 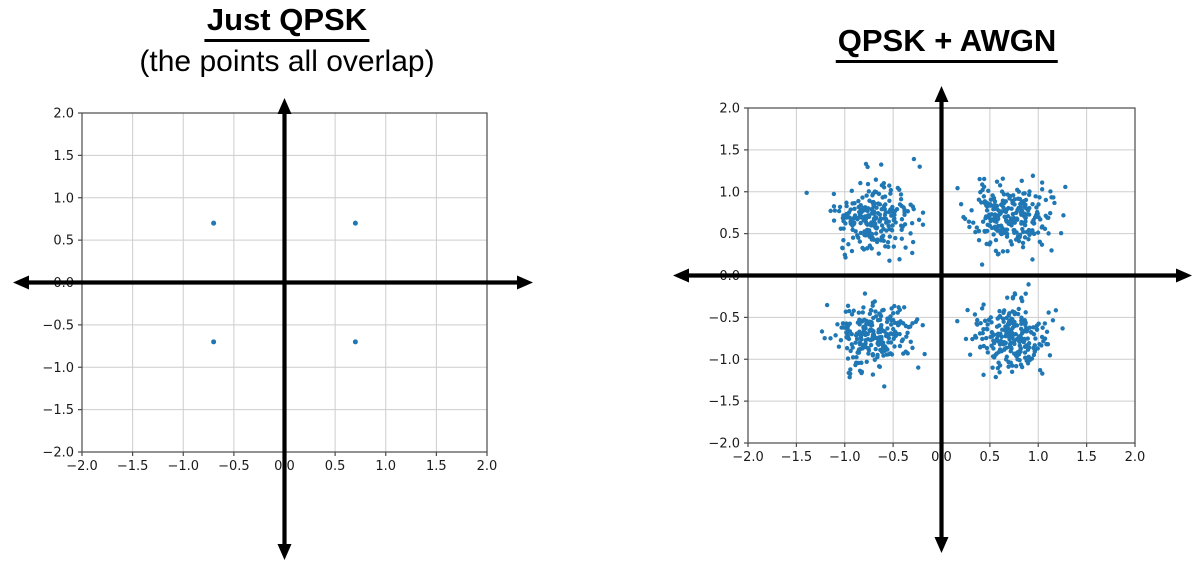 What do you see at coordinates (1135, 457) in the screenshot?
I see `x-tick-label: 2.0` at bounding box center [1135, 457].